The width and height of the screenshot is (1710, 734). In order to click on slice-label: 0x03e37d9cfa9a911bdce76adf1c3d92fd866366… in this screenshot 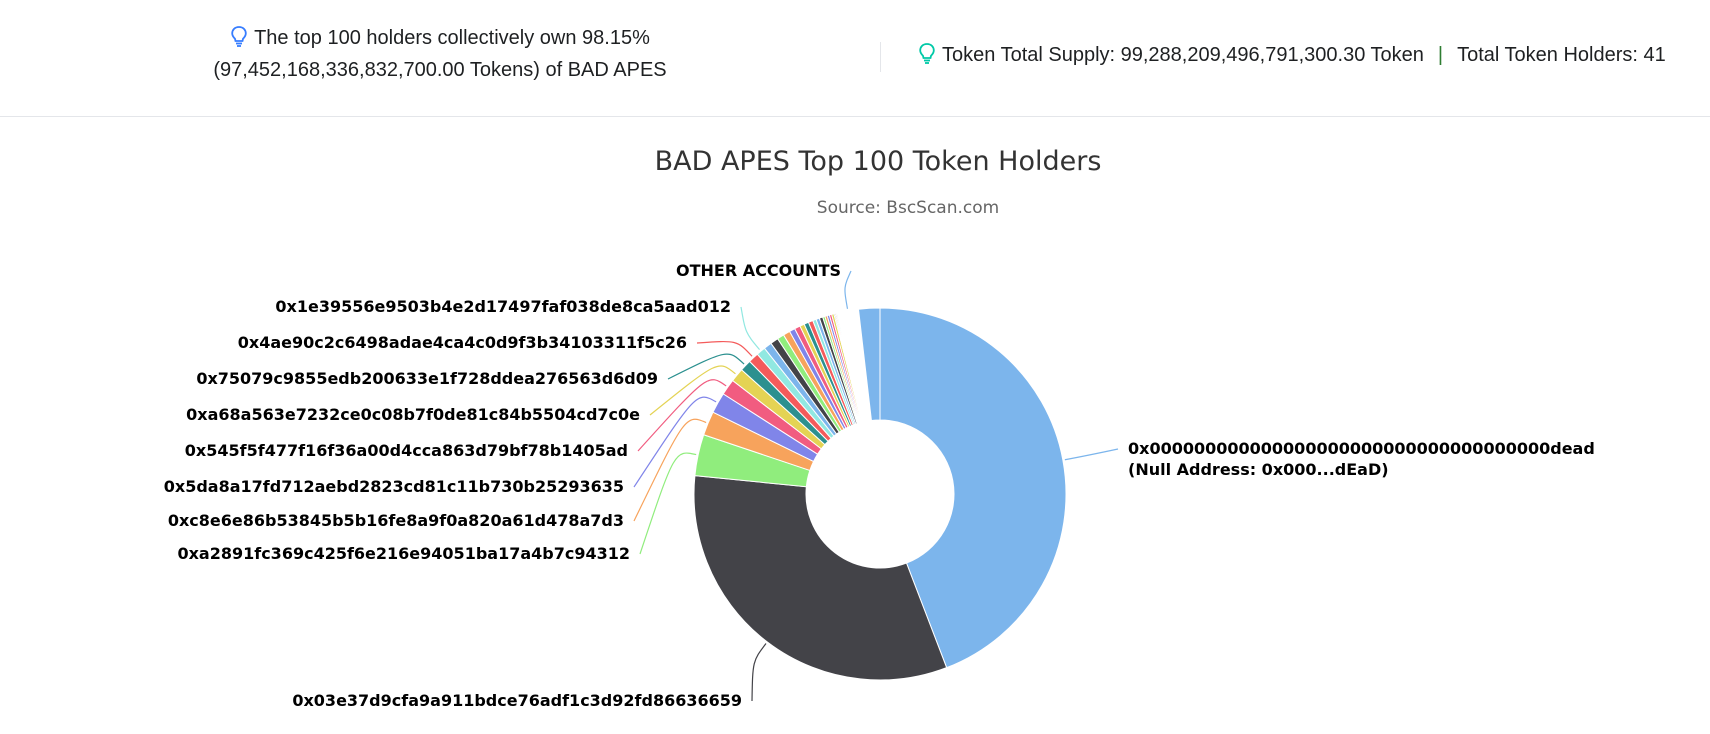, I will do `click(517, 700)`.